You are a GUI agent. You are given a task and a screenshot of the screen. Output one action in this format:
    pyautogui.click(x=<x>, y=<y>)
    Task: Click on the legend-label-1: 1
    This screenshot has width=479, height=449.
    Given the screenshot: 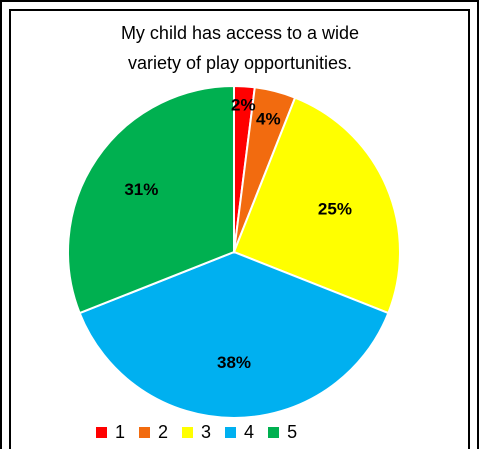 What is the action you would take?
    pyautogui.click(x=120, y=431)
    